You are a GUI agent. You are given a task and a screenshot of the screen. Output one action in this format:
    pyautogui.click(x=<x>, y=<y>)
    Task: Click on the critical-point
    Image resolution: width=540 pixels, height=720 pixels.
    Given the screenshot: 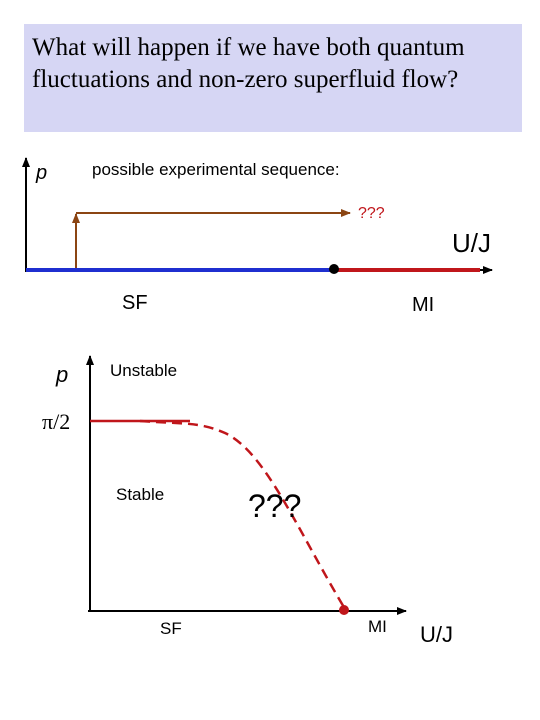 What is the action you would take?
    pyautogui.click(x=334, y=269)
    